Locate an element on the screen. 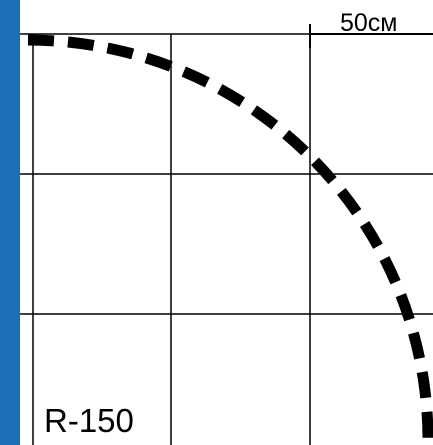 This screenshot has height=445, width=433. scale-label: 50см is located at coordinates (369, 23).